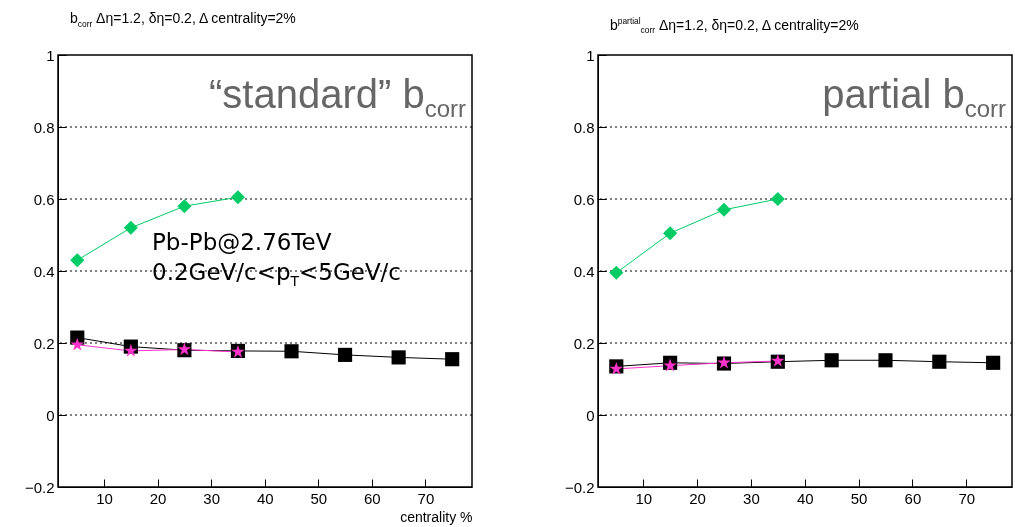  I want to click on chart-title: b$^{partial}$$_{corr}$ Δη=1.2, δη=0.2, Δ centrality=2%, so click(734, 26).